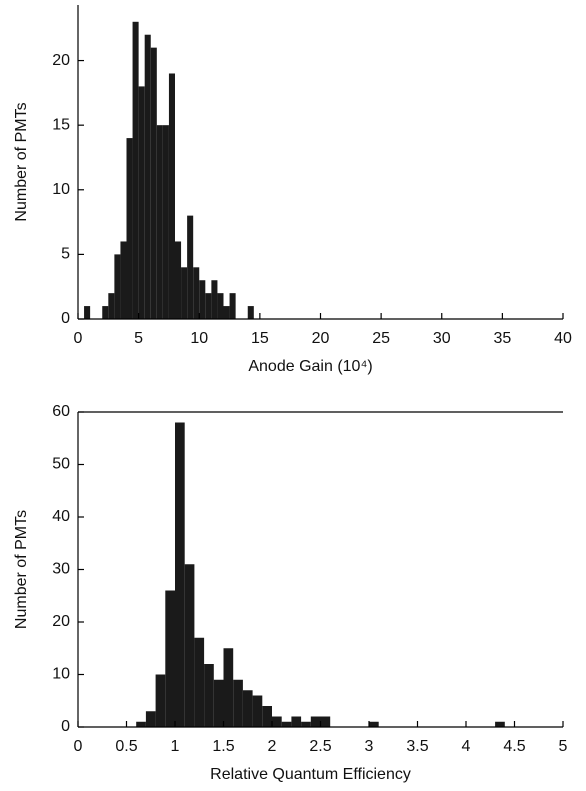  Describe the element at coordinates (563, 338) in the screenshot. I see `x-tick-label: 40` at that location.